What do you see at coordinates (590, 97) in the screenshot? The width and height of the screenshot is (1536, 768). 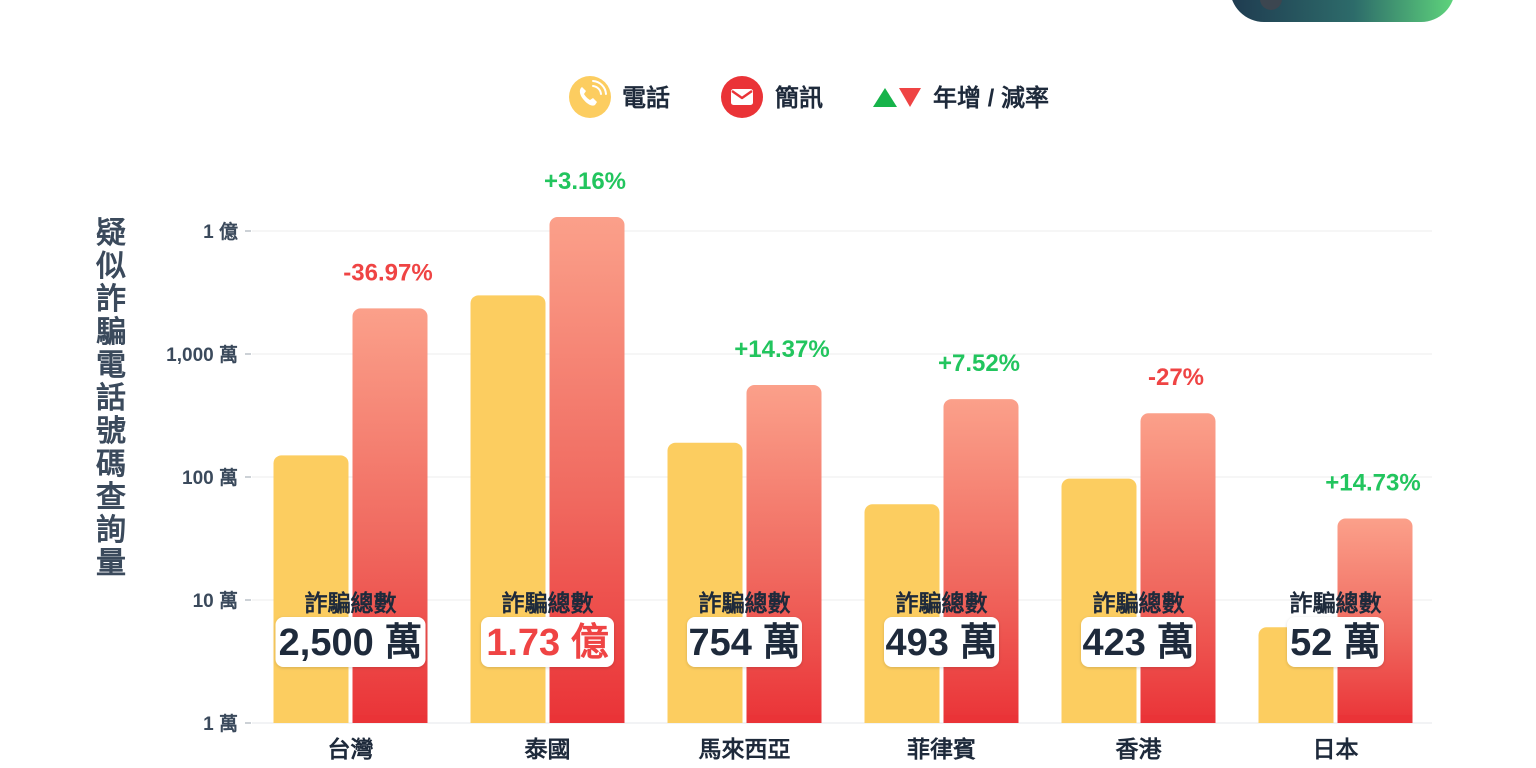 I see `phone-icon` at bounding box center [590, 97].